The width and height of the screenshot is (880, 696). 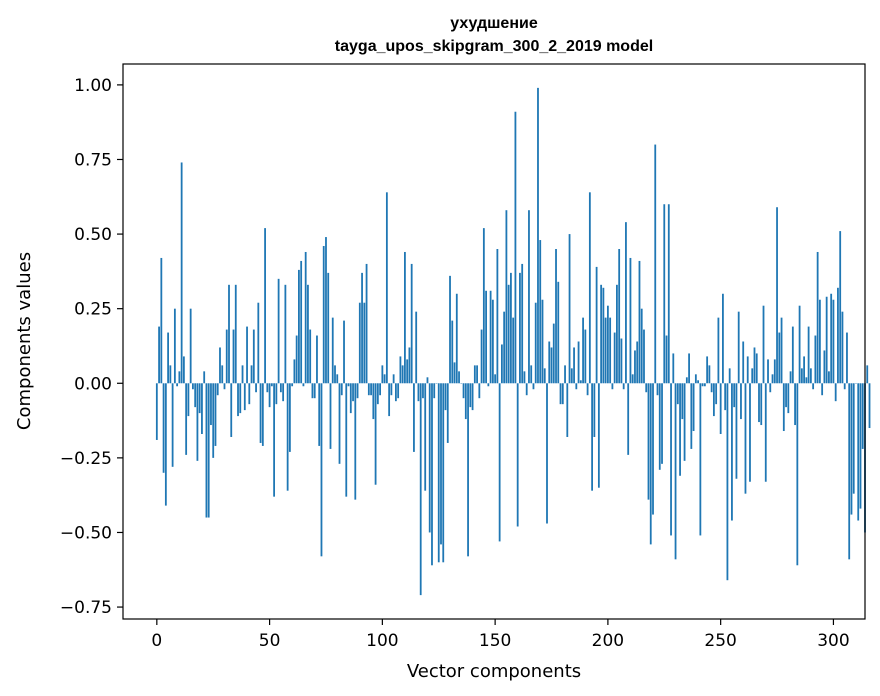 I want to click on x-tick-label: 50, so click(x=270, y=641).